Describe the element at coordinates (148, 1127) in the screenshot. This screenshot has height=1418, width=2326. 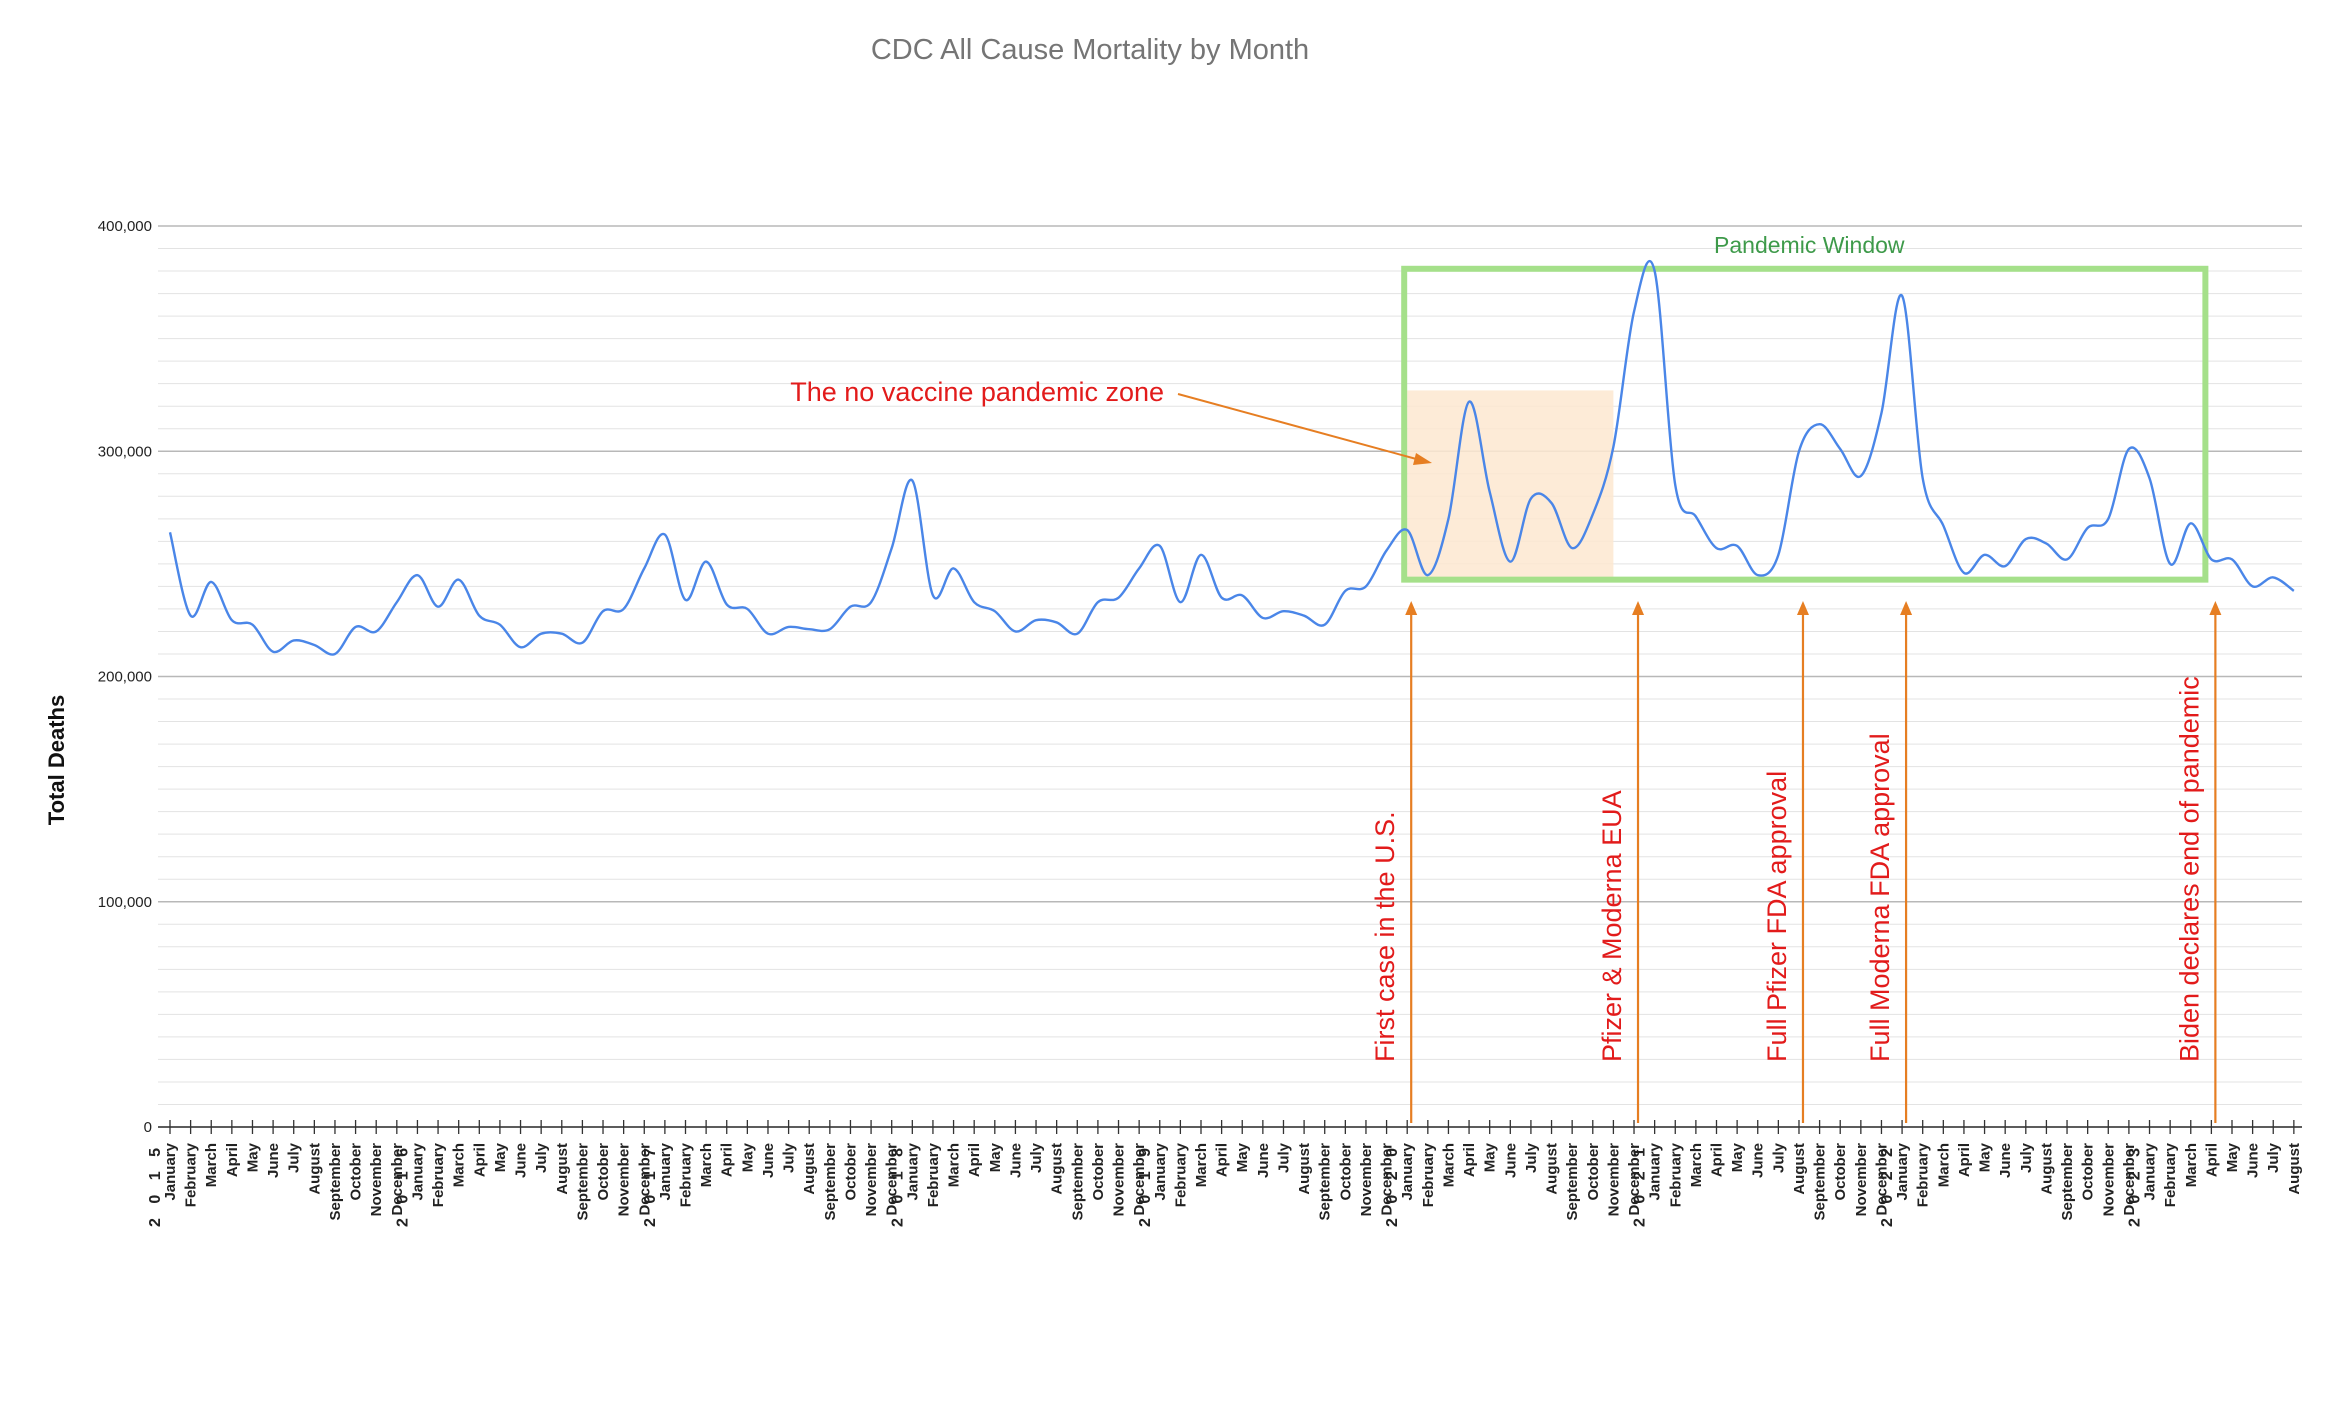
I see `y-tick-label: 0` at that location.